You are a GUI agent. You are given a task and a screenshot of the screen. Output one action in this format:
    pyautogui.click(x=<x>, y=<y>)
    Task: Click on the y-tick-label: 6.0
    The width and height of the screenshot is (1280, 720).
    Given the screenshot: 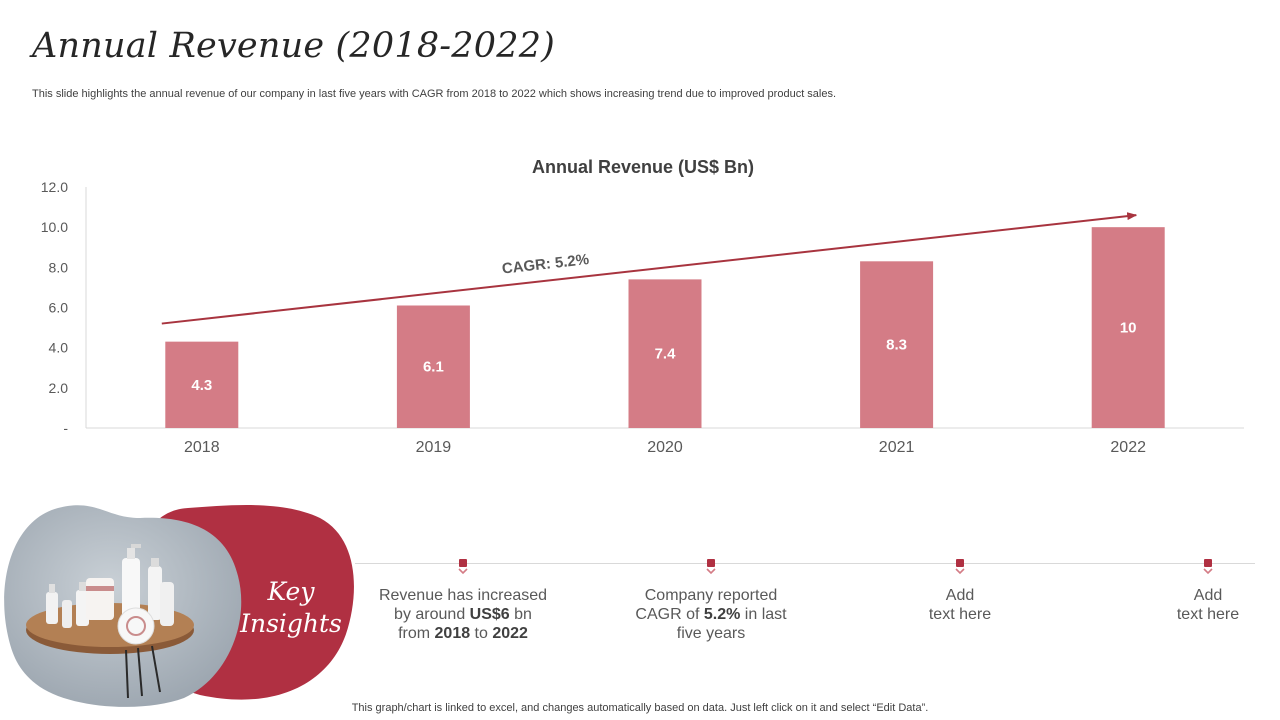 What is the action you would take?
    pyautogui.click(x=59, y=308)
    